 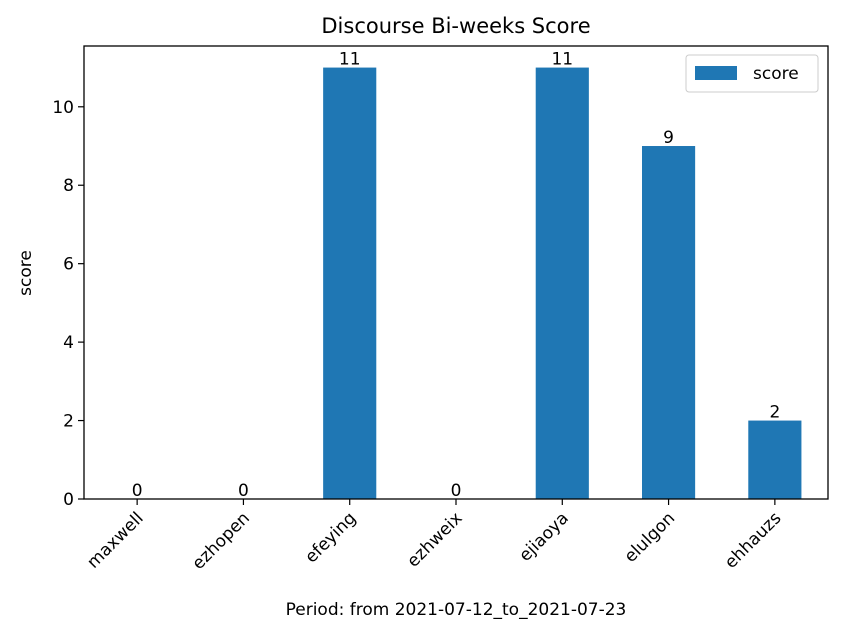 I want to click on y-tick-label: 0, so click(x=68, y=500).